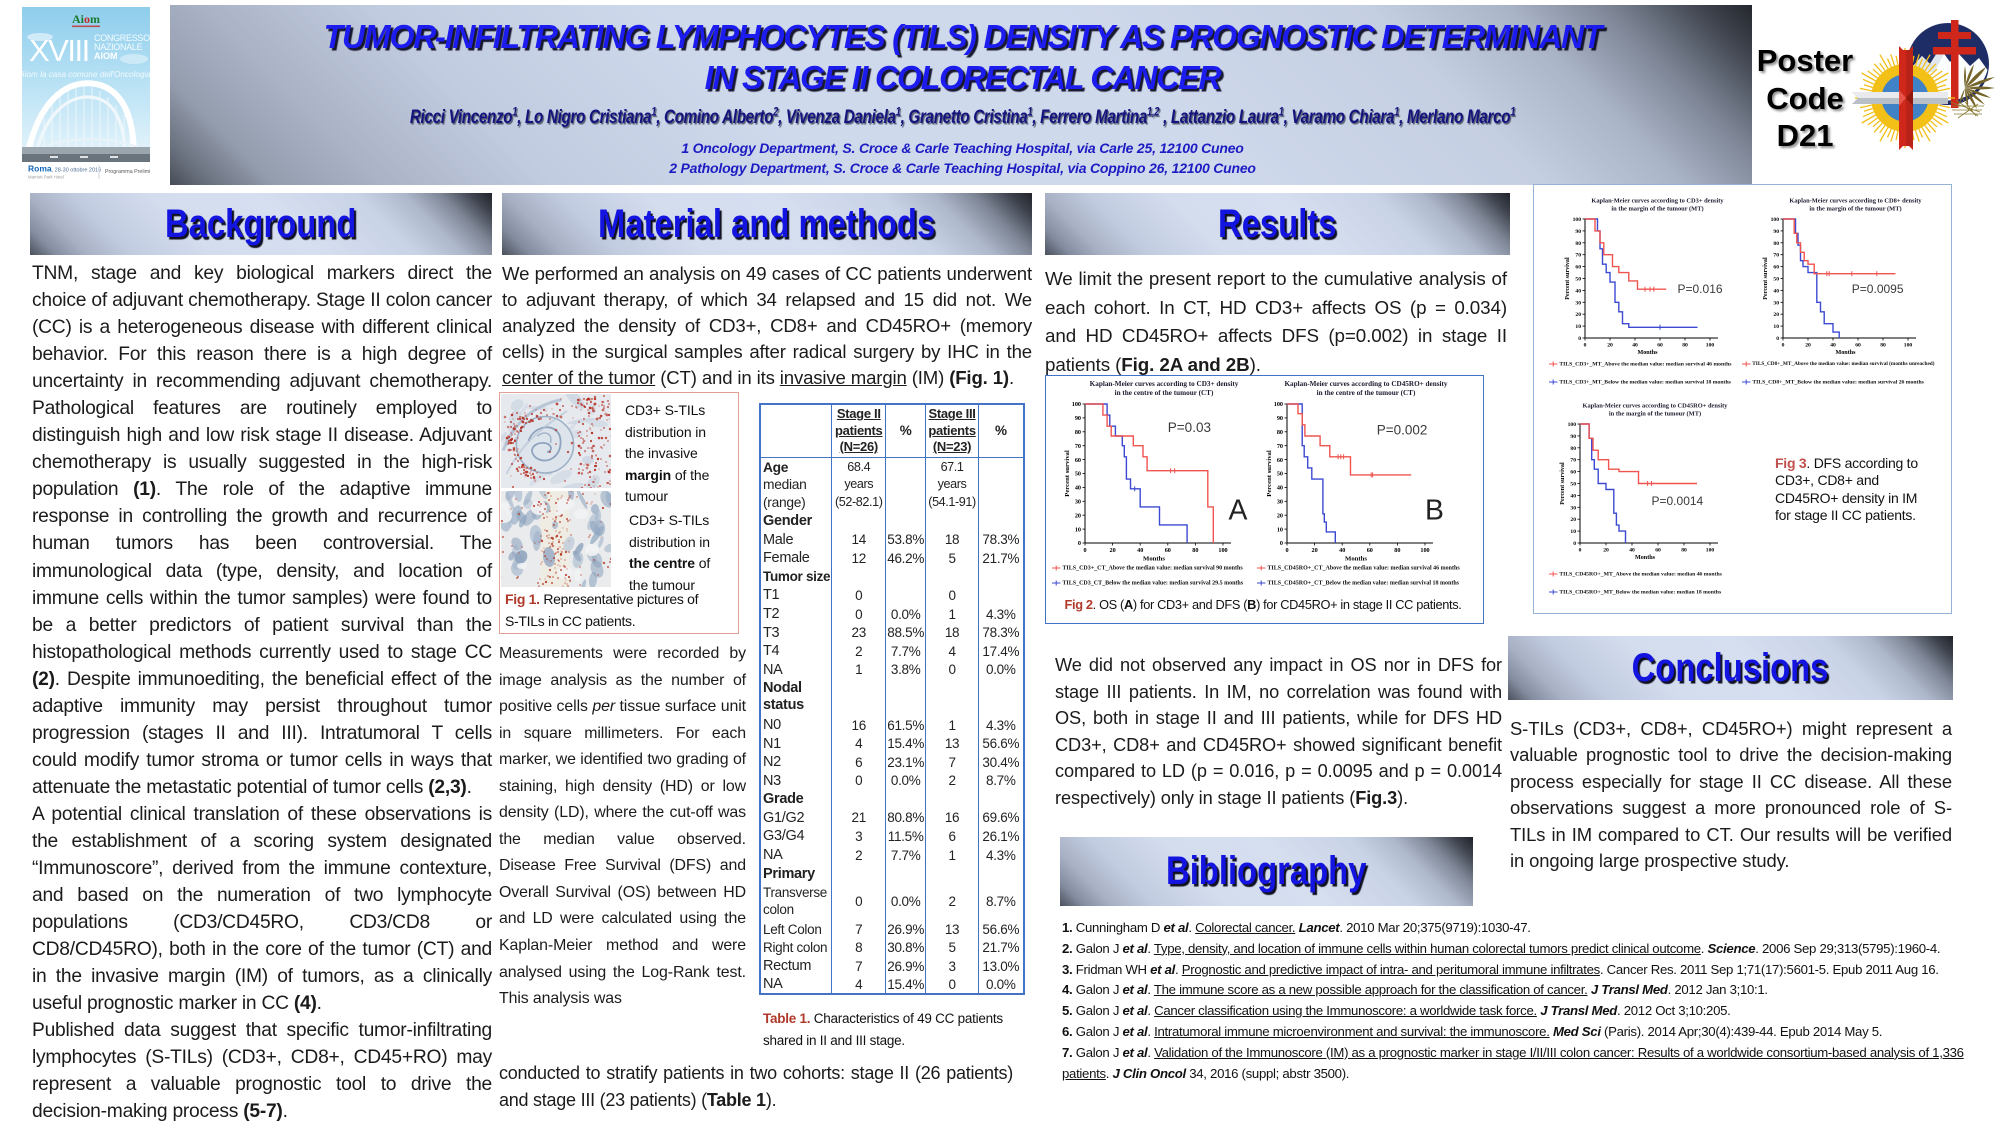 The height and width of the screenshot is (1126, 2000). What do you see at coordinates (1189, 427) in the screenshot?
I see `svg-text: P=0.03` at bounding box center [1189, 427].